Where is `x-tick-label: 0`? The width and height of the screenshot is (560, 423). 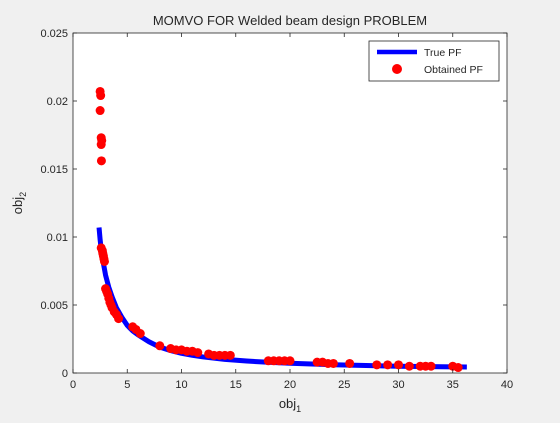 x-tick-label: 0 is located at coordinates (73, 385).